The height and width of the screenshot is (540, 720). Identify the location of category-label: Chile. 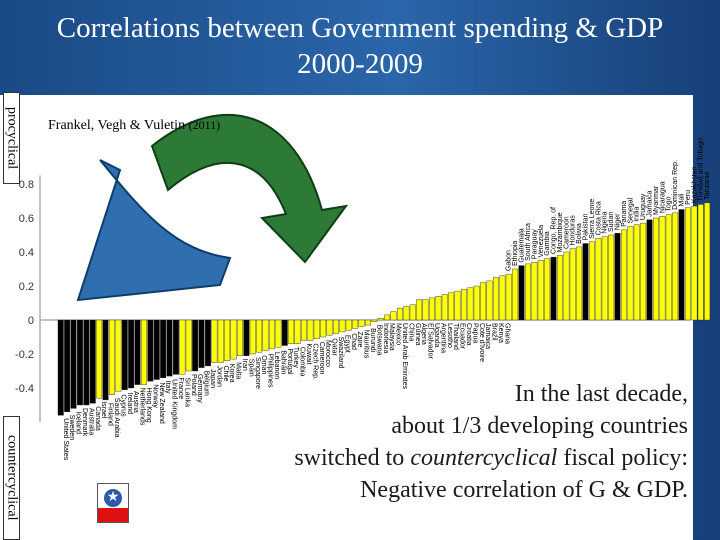
(225, 374).